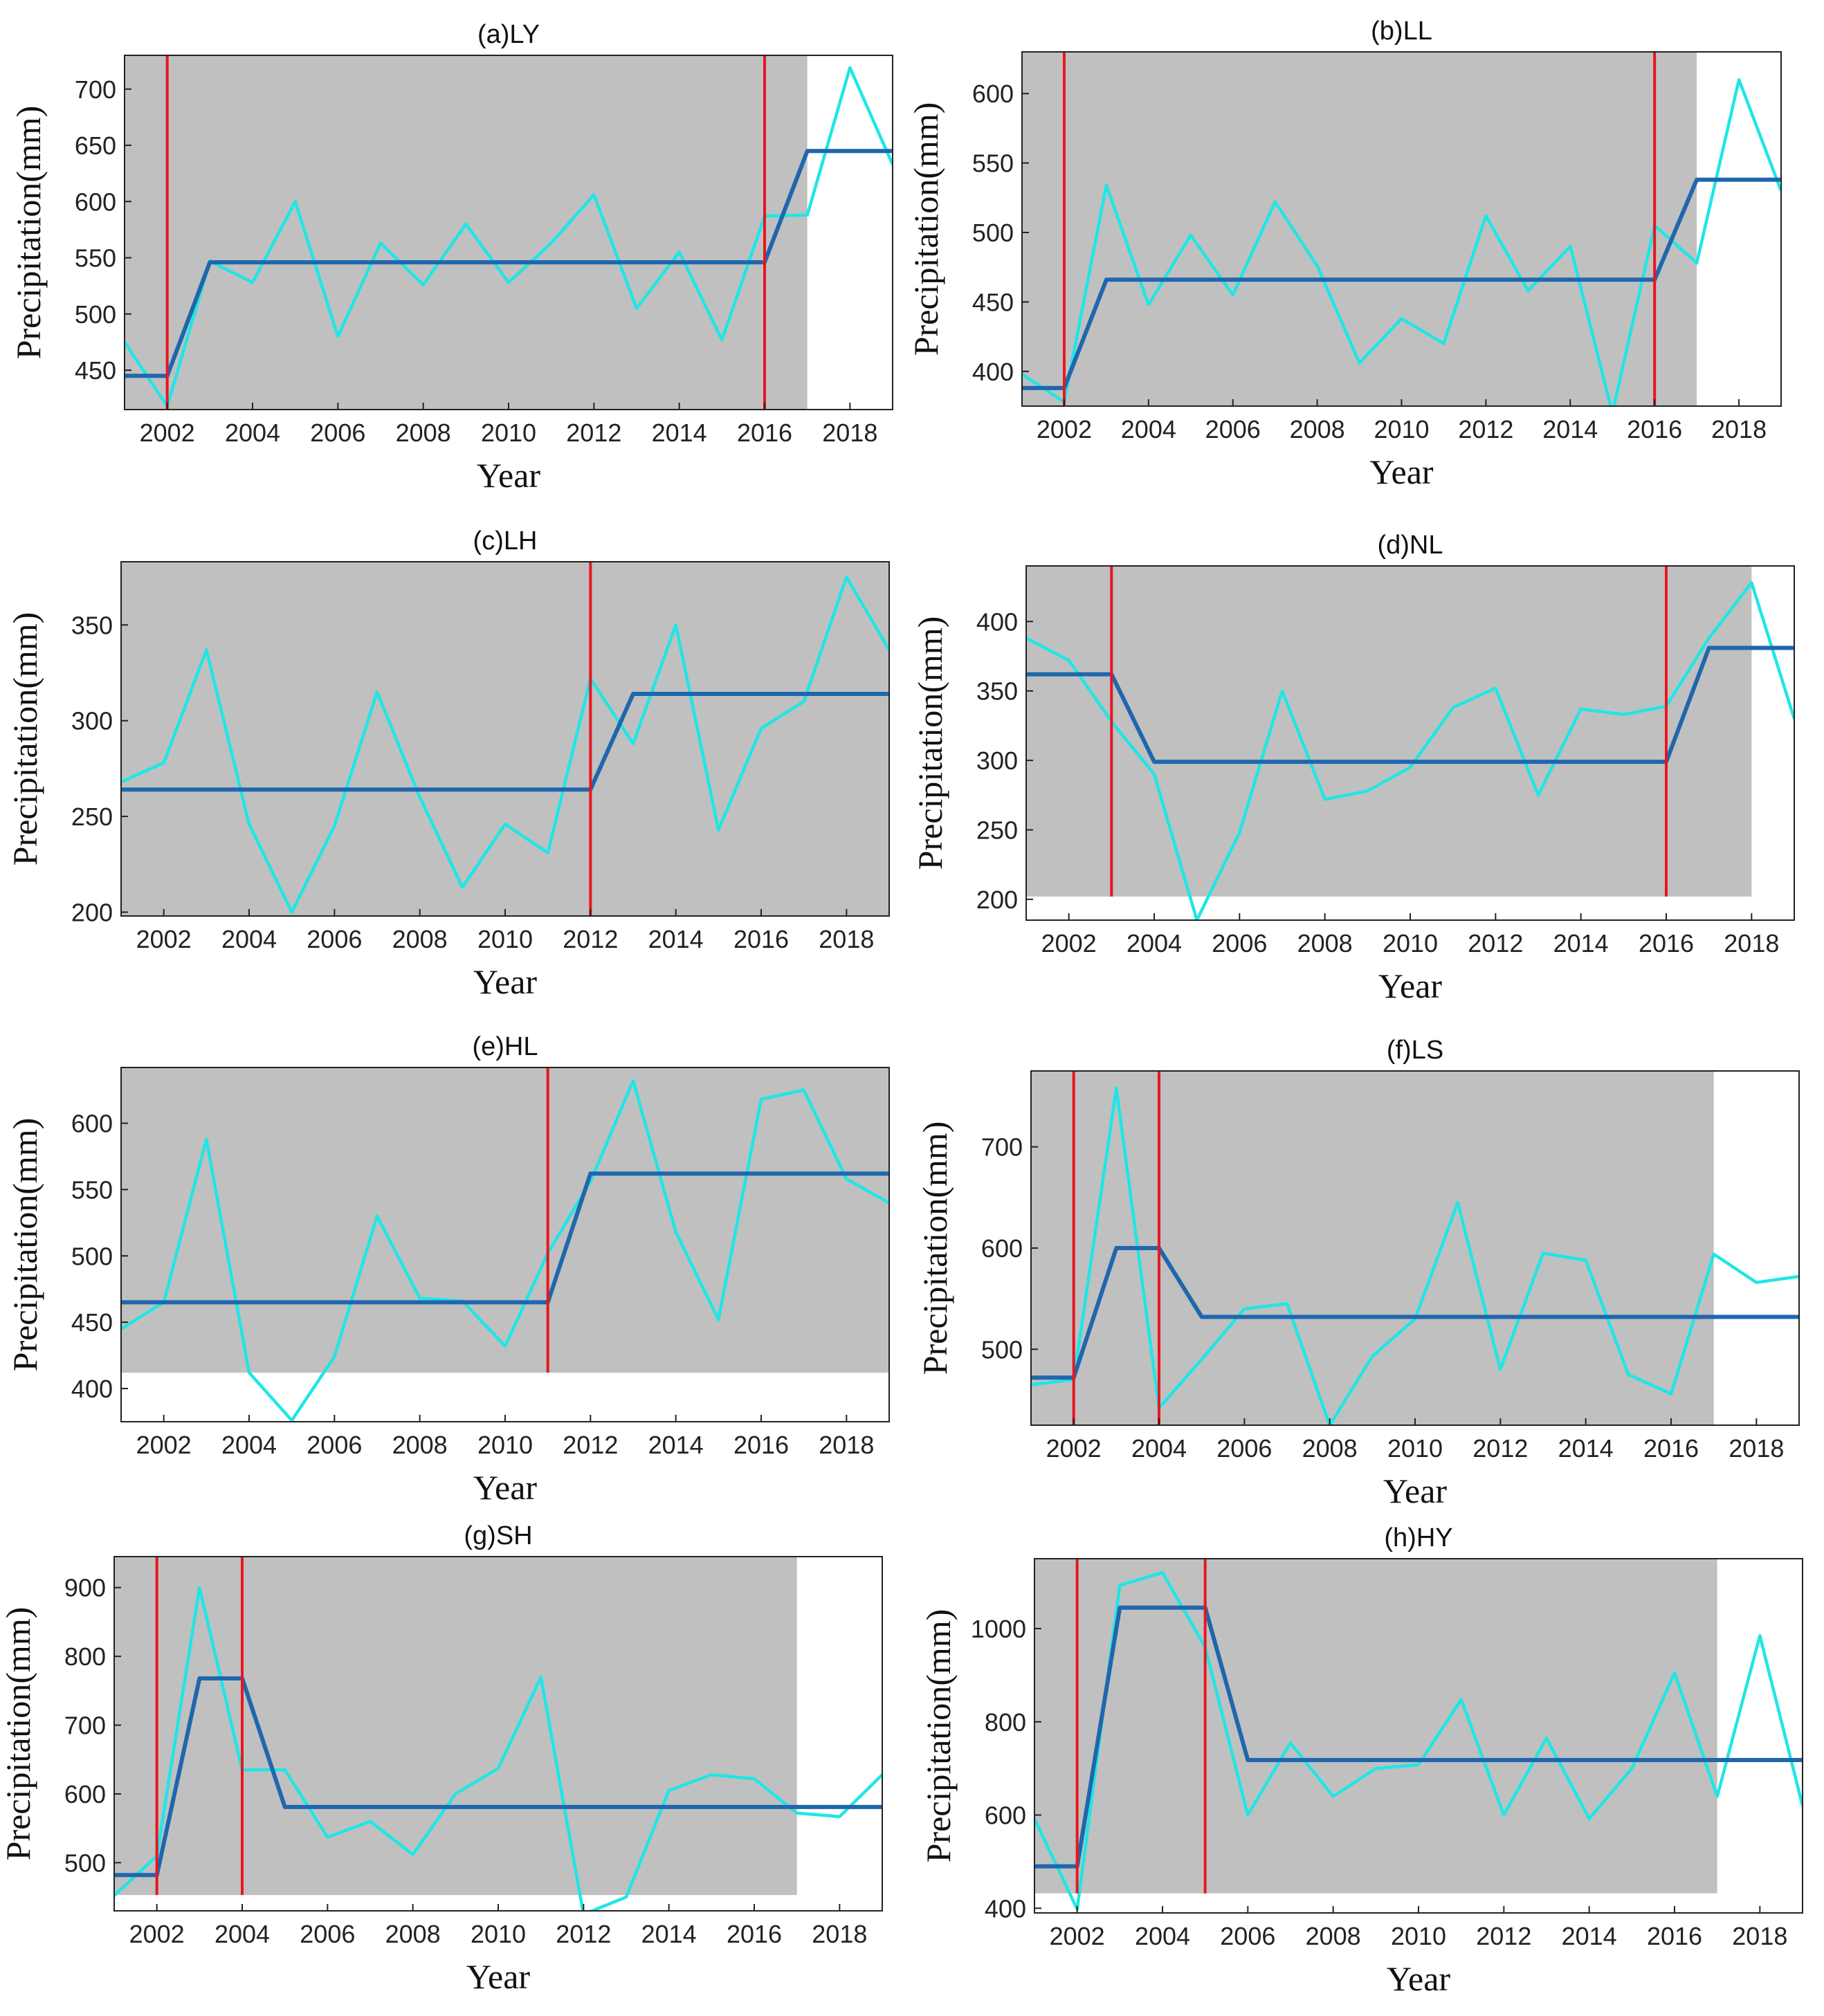 This screenshot has width=1824, height=2016. What do you see at coordinates (95, 314) in the screenshot?
I see `y-tick-label: 500` at bounding box center [95, 314].